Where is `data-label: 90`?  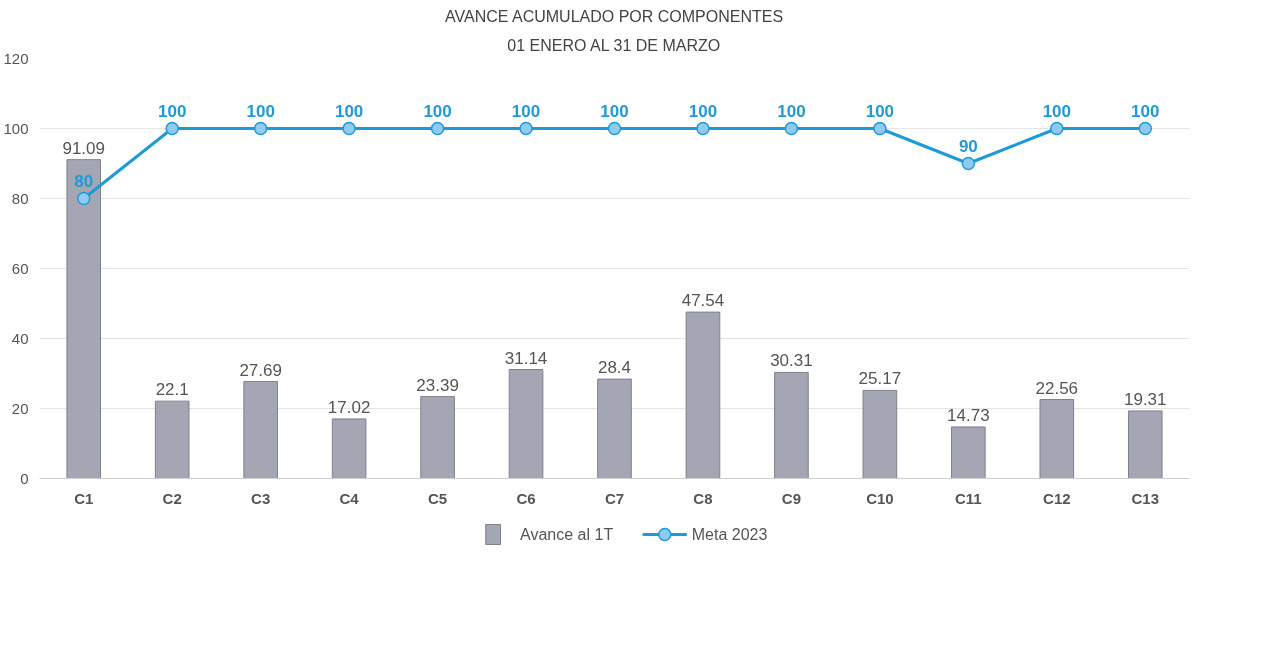
data-label: 90 is located at coordinates (968, 146).